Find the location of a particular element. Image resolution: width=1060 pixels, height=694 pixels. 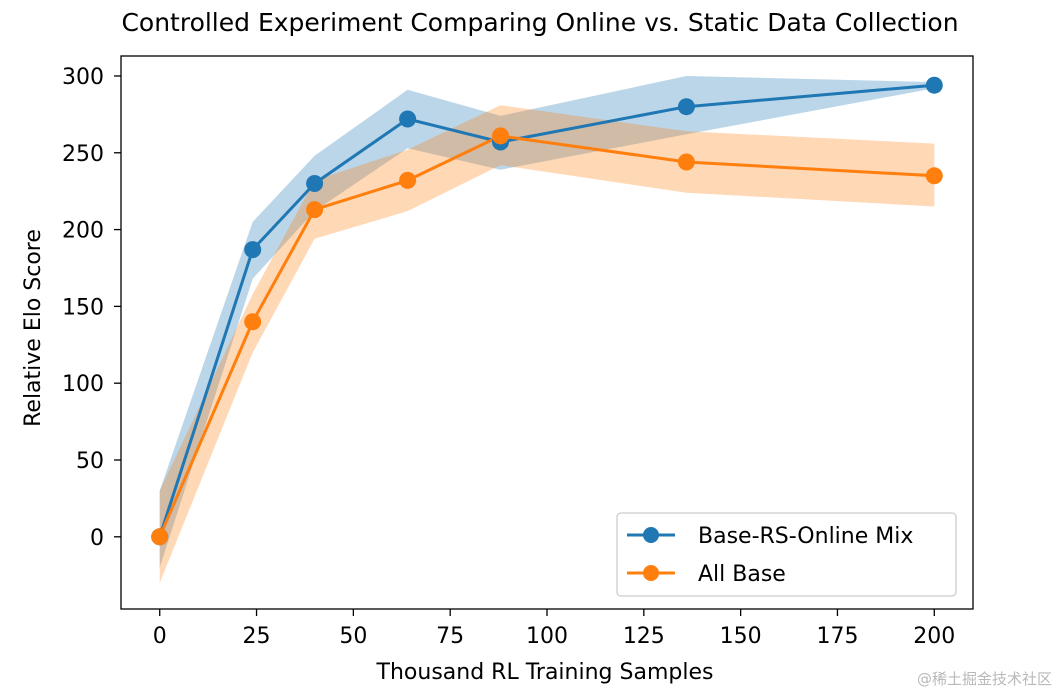

legend-label-base-rs-online-mix: Base-RS-Online Mix is located at coordinates (805, 536).